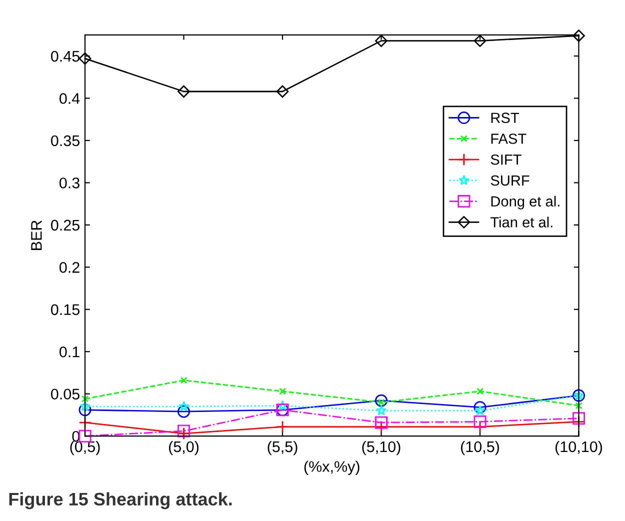  I want to click on legend-label: SIFT, so click(506, 159).